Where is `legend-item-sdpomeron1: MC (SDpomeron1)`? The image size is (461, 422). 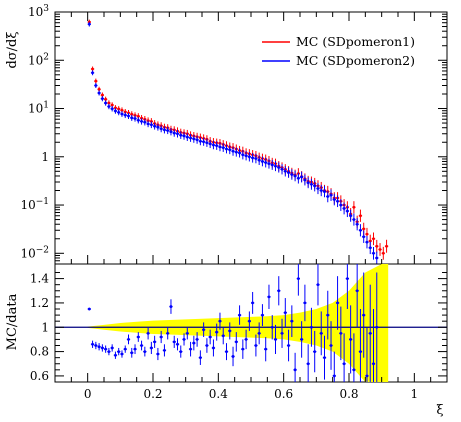 legend-item-sdpomeron1: MC (SDpomeron1) is located at coordinates (338, 41).